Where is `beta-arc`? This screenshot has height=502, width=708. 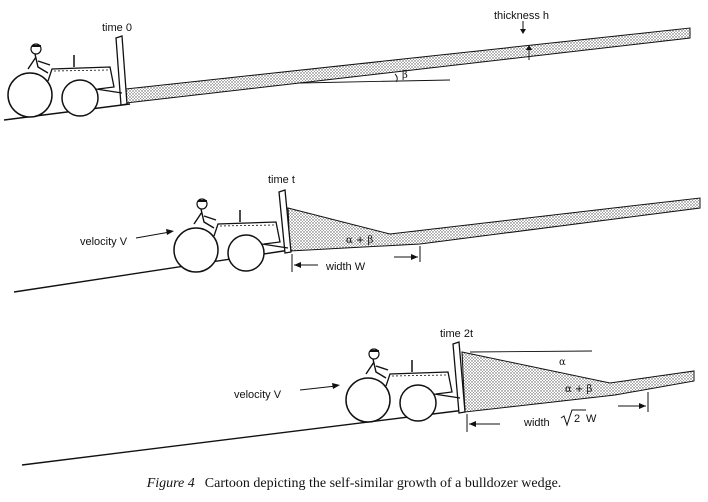 beta-arc is located at coordinates (396, 78).